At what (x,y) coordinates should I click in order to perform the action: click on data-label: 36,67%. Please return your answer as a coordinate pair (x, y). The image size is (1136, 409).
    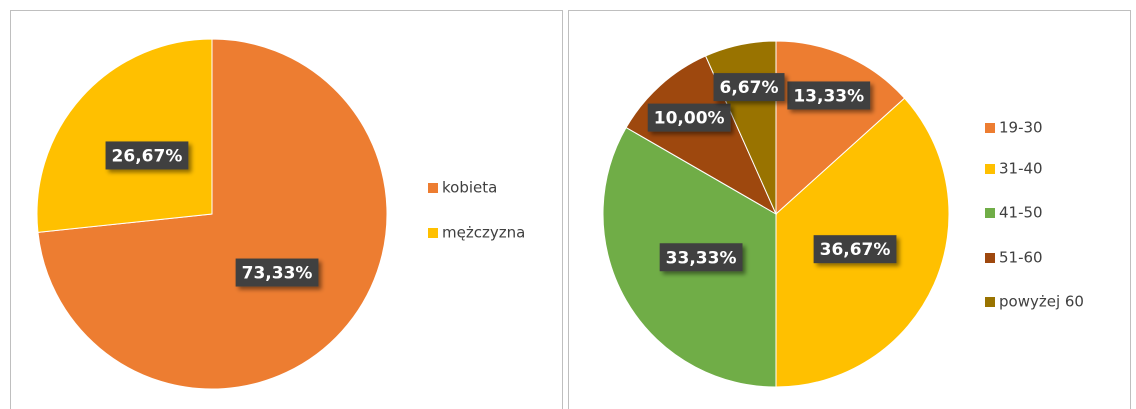
    Looking at the image, I should click on (855, 250).